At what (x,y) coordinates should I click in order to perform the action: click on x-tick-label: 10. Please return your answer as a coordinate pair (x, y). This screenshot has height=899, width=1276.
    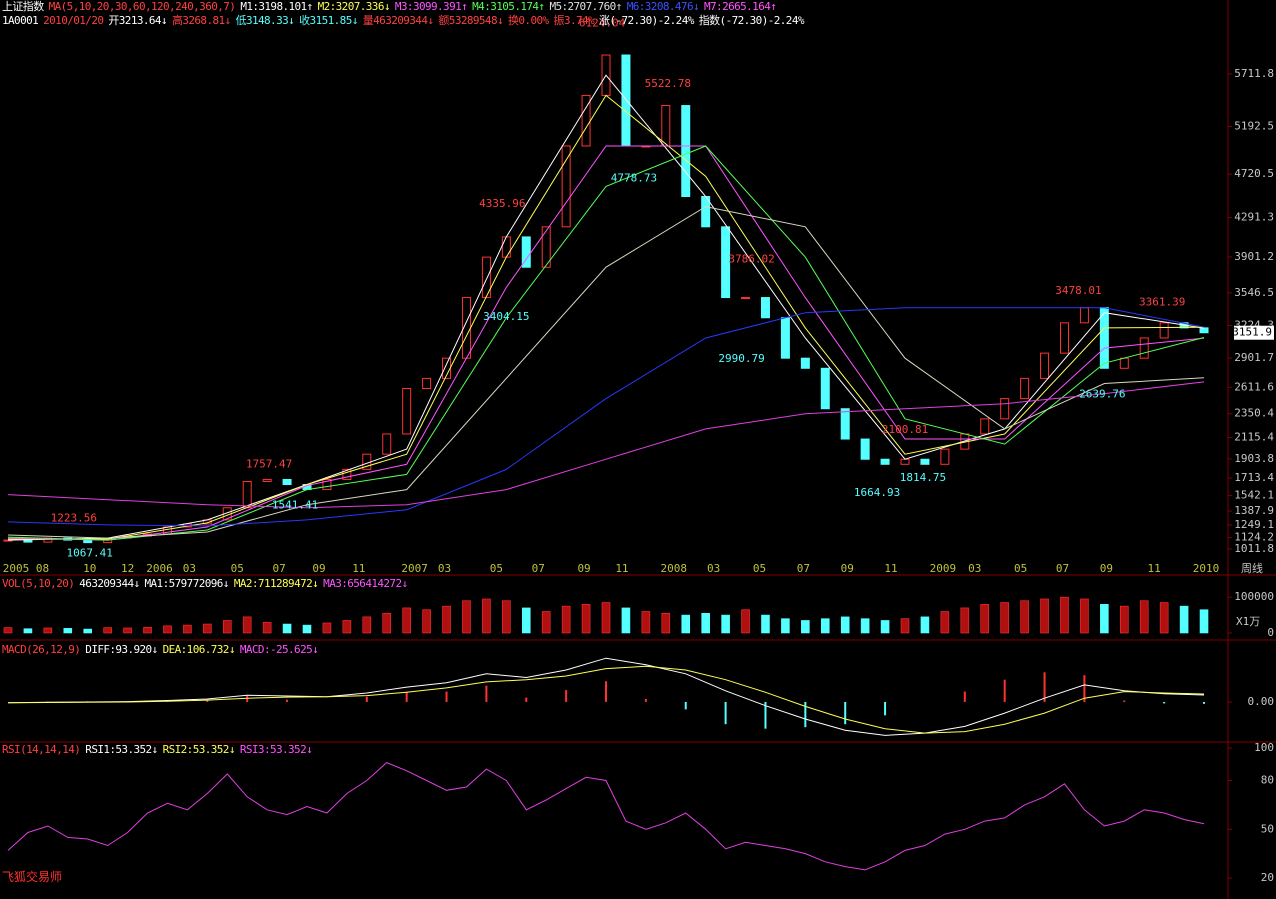
    Looking at the image, I should click on (89, 568).